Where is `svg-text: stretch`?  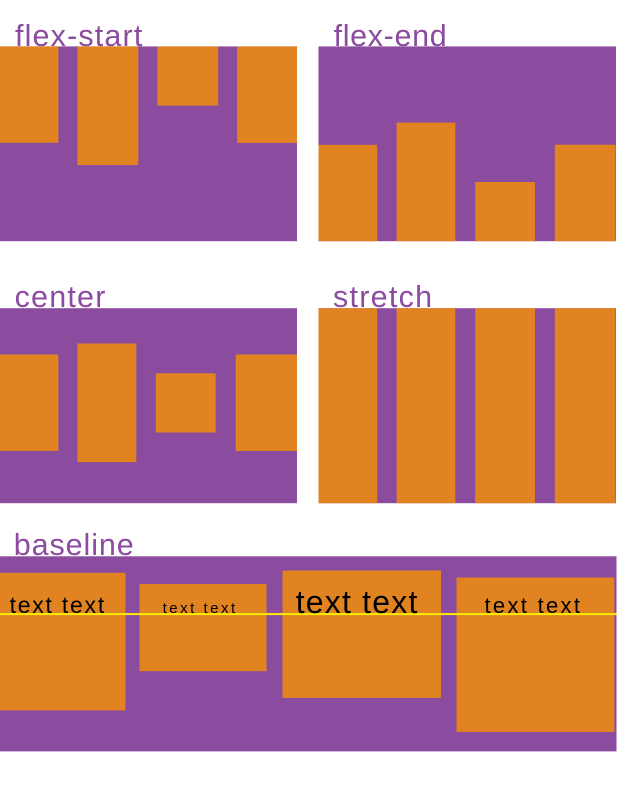 svg-text: stretch is located at coordinates (383, 297).